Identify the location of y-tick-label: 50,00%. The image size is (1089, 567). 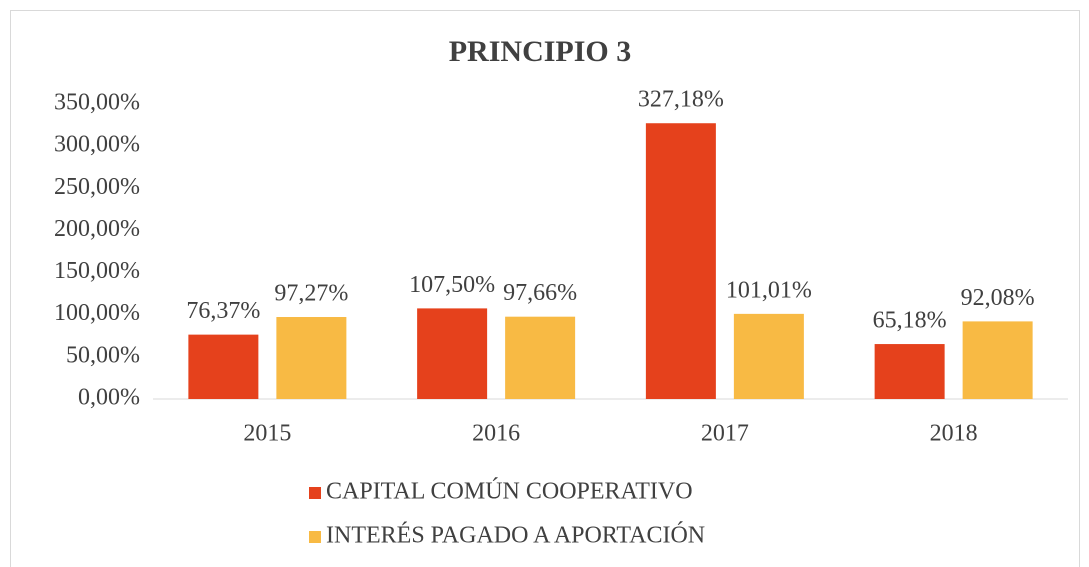
(103, 355).